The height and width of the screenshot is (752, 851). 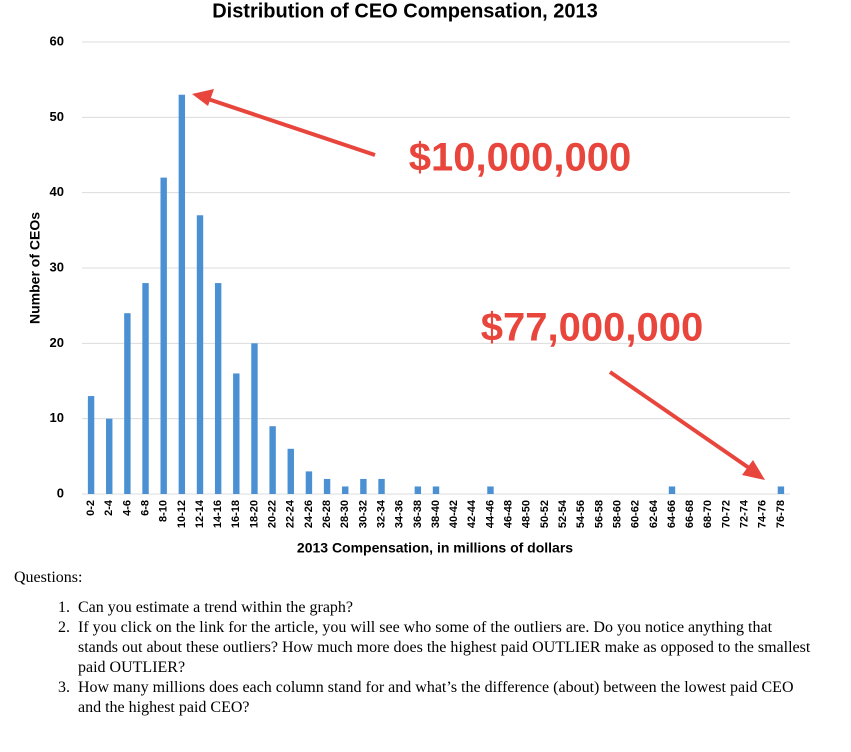 I want to click on x-tick-label: 22-24, so click(x=291, y=513).